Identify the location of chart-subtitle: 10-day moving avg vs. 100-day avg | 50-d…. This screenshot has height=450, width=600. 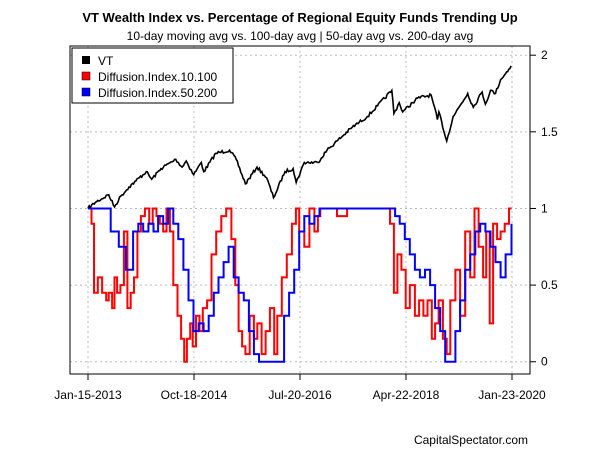
(300, 36).